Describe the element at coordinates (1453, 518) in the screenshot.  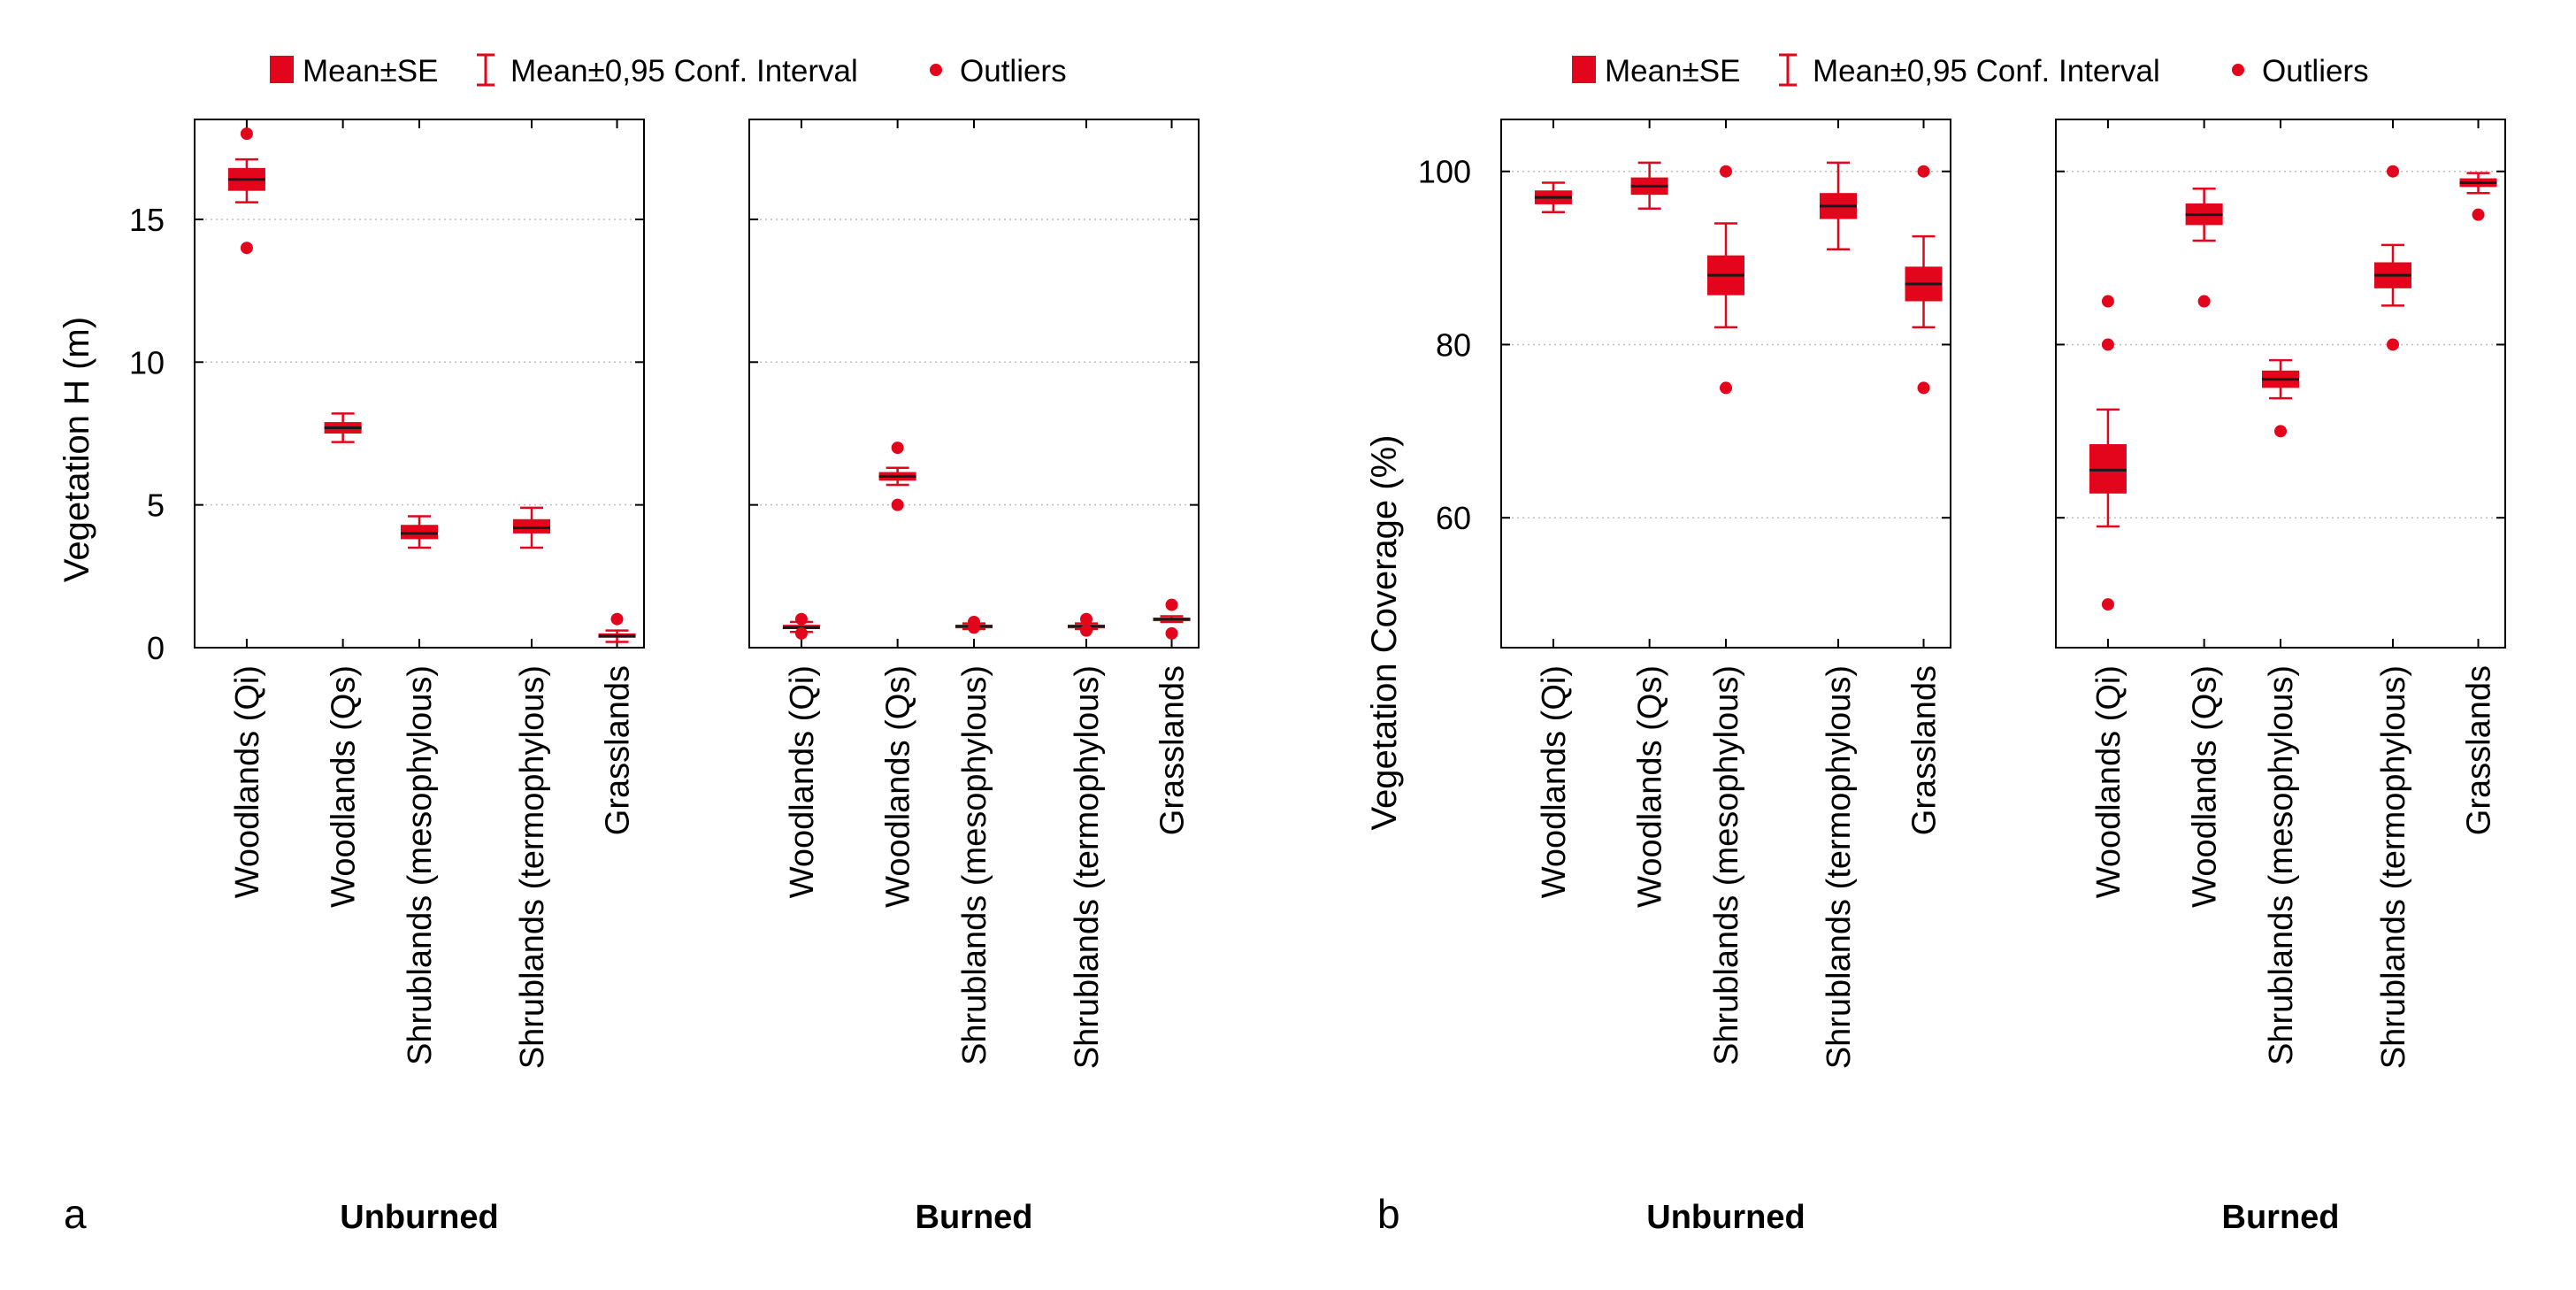
I see `y-tick-label: 60` at that location.